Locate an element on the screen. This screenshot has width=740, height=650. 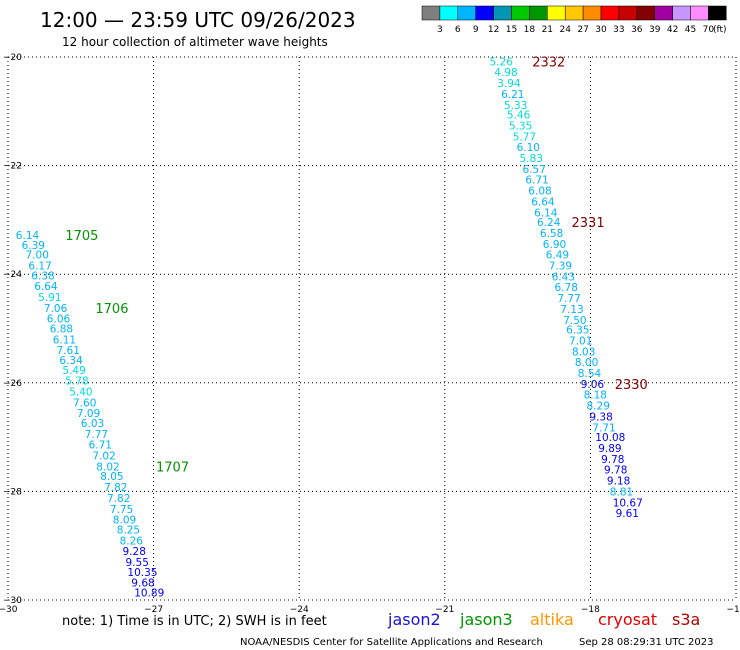
swh-point: 6.35 is located at coordinates (577, 331).